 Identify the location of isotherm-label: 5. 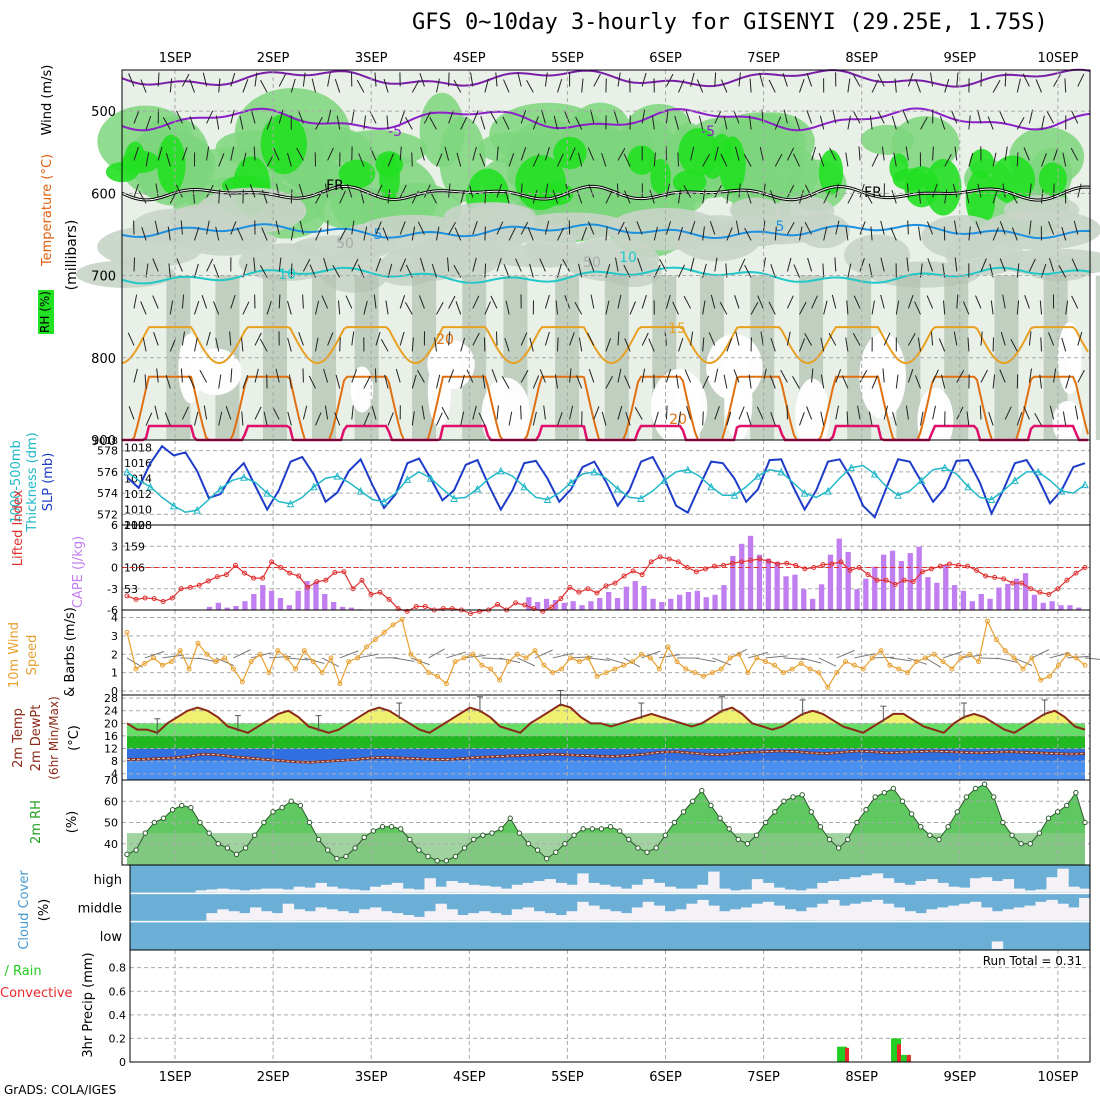
(378, 235).